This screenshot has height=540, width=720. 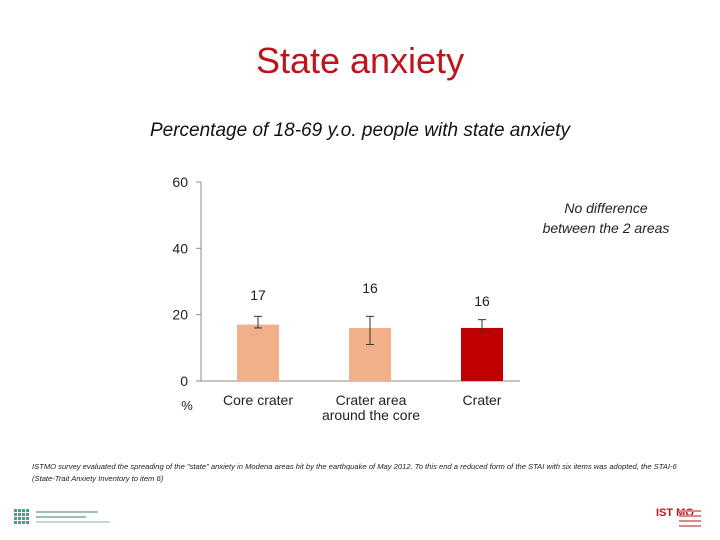 What do you see at coordinates (371, 400) in the screenshot?
I see `x-category-label: Crater area` at bounding box center [371, 400].